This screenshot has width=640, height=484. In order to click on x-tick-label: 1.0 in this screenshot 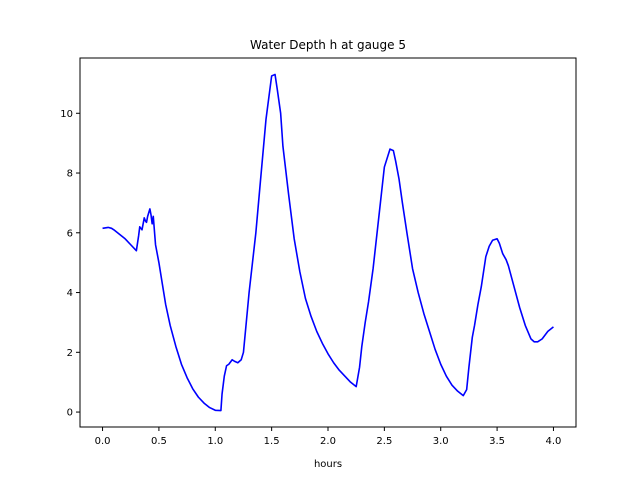, I will do `click(215, 441)`.